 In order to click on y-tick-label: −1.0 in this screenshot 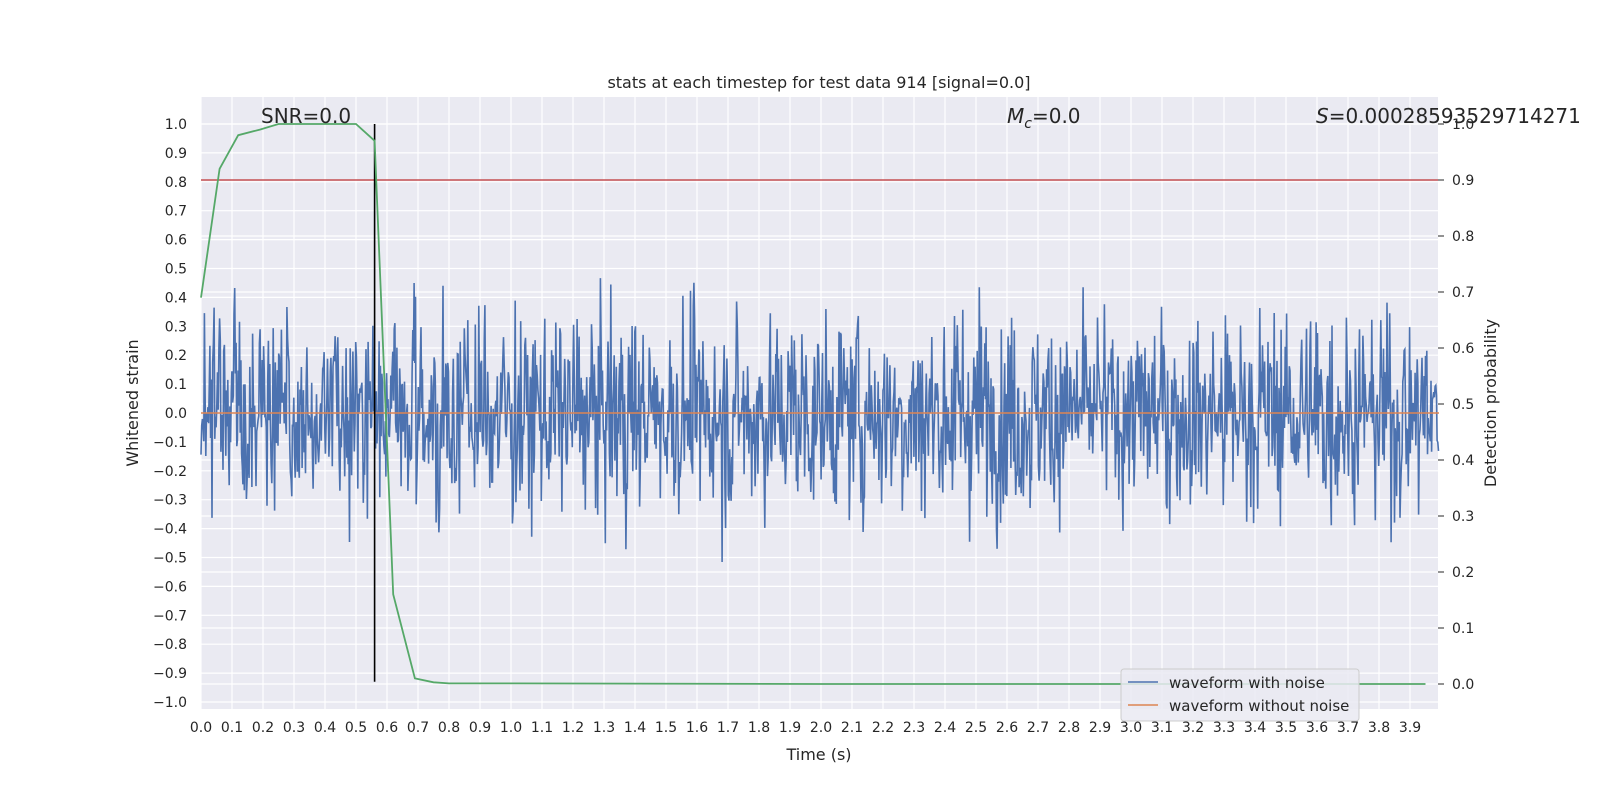, I will do `click(170, 703)`.